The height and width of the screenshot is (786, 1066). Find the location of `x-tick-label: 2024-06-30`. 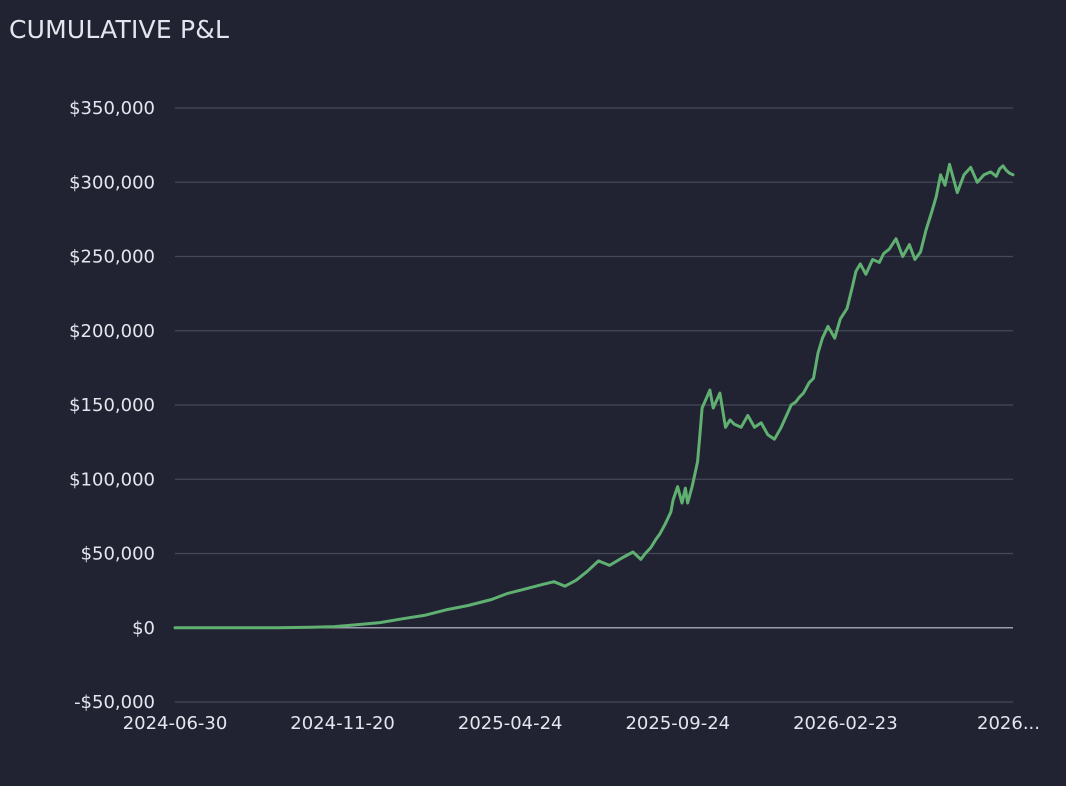

x-tick-label: 2024-06-30 is located at coordinates (175, 723).